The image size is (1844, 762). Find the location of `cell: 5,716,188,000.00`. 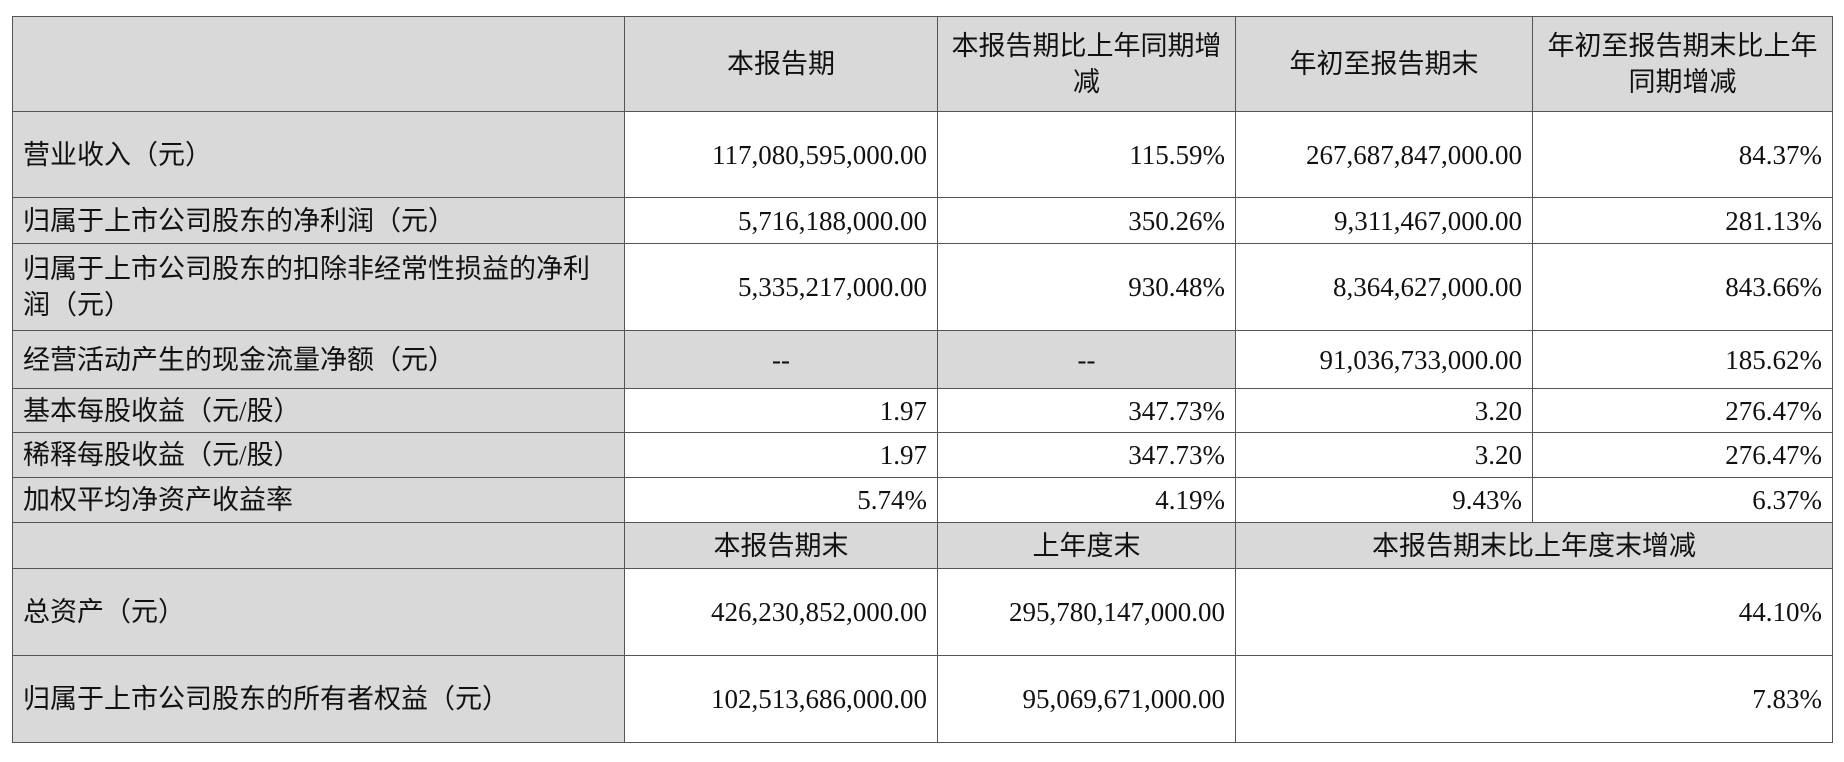

cell: 5,716,188,000.00 is located at coordinates (781, 220).